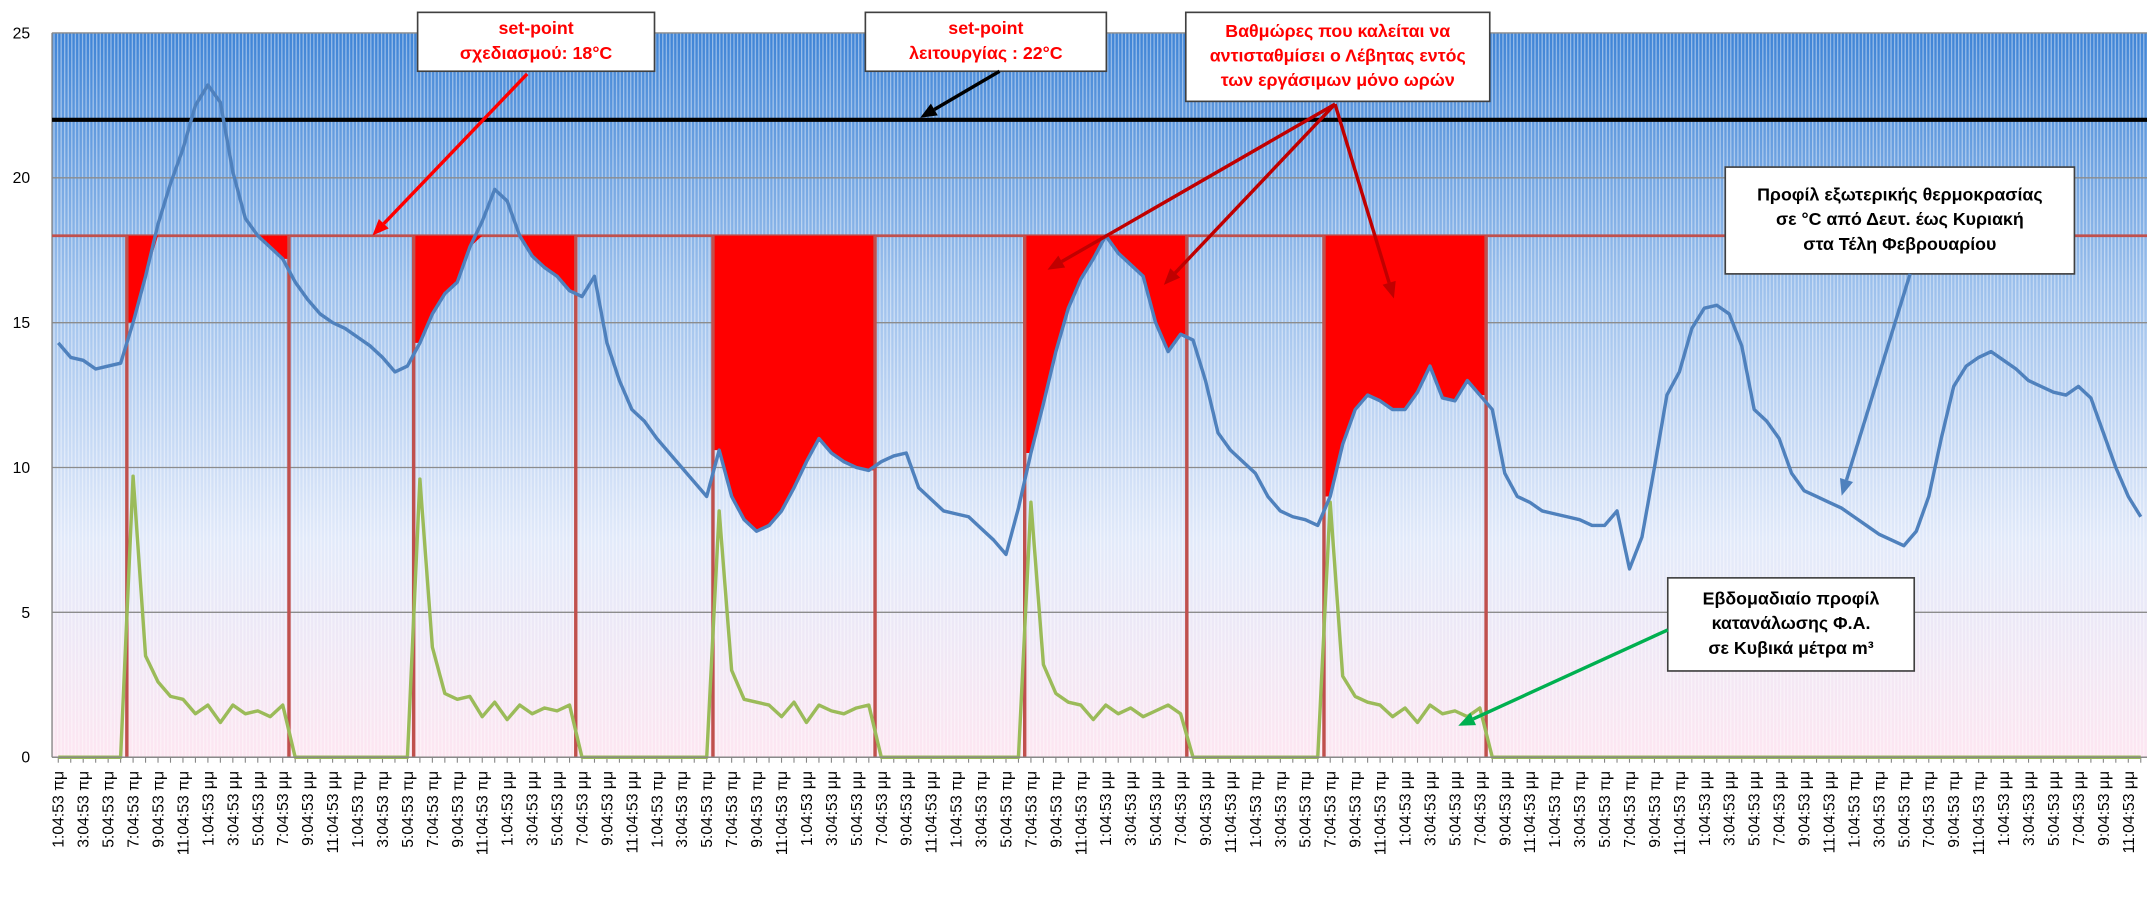  What do you see at coordinates (25, 758) in the screenshot?
I see `y-tick-label: 0` at bounding box center [25, 758].